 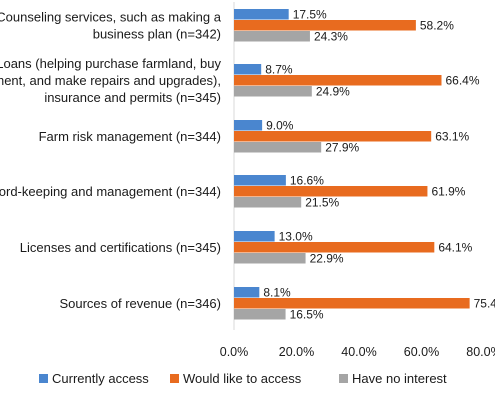 I want to click on data-label: 24.3%, so click(x=331, y=36).